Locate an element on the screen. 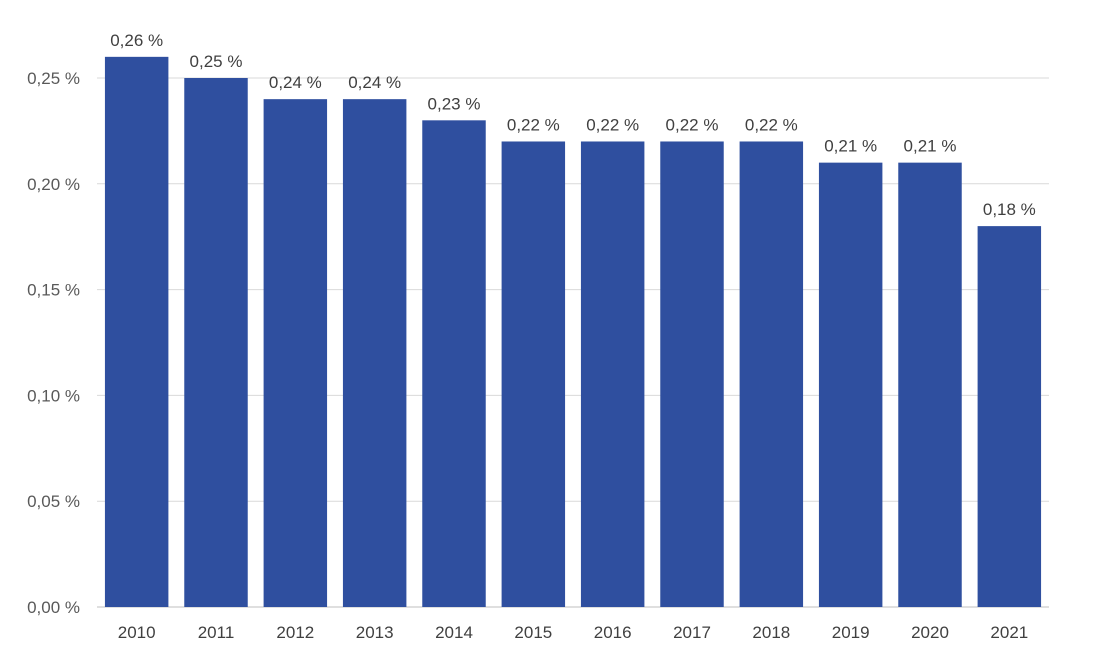 The height and width of the screenshot is (670, 1100). bar-2021 is located at coordinates (1009, 416).